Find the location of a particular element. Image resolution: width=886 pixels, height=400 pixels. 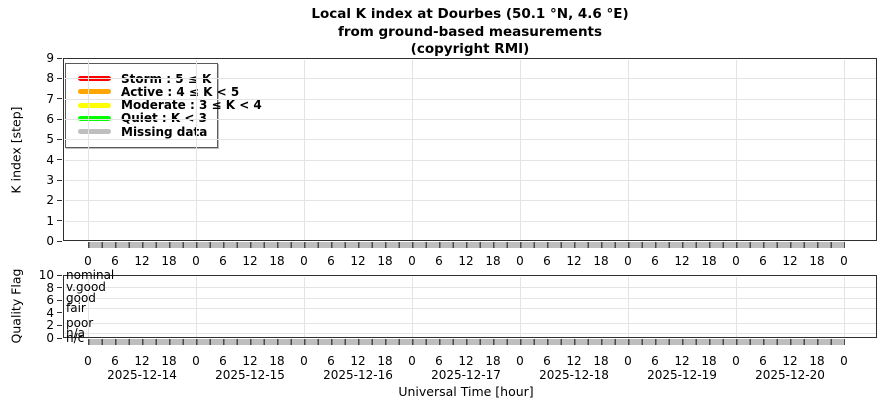

date-label: 2025-12-19 is located at coordinates (682, 375).